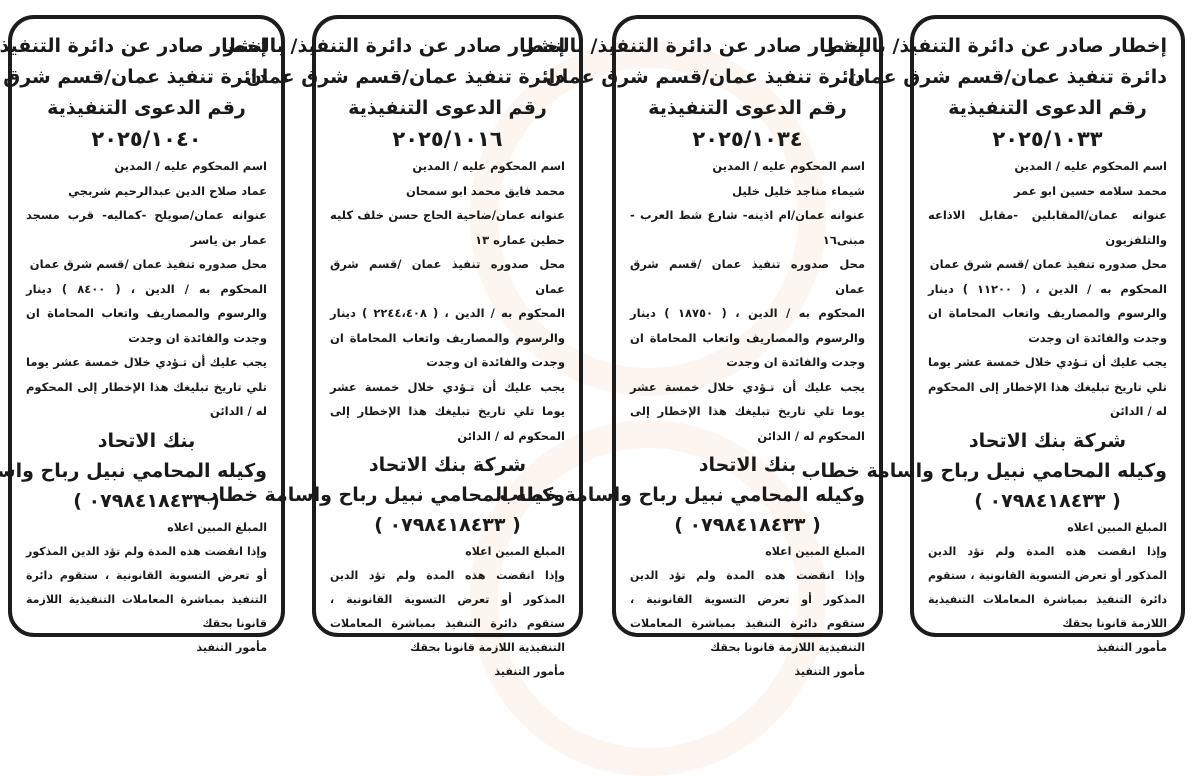 The image size is (1194, 776). Describe the element at coordinates (485, 190) in the screenshot. I see `debtor-name: محمد فايق محمد ابو سمحان` at that location.